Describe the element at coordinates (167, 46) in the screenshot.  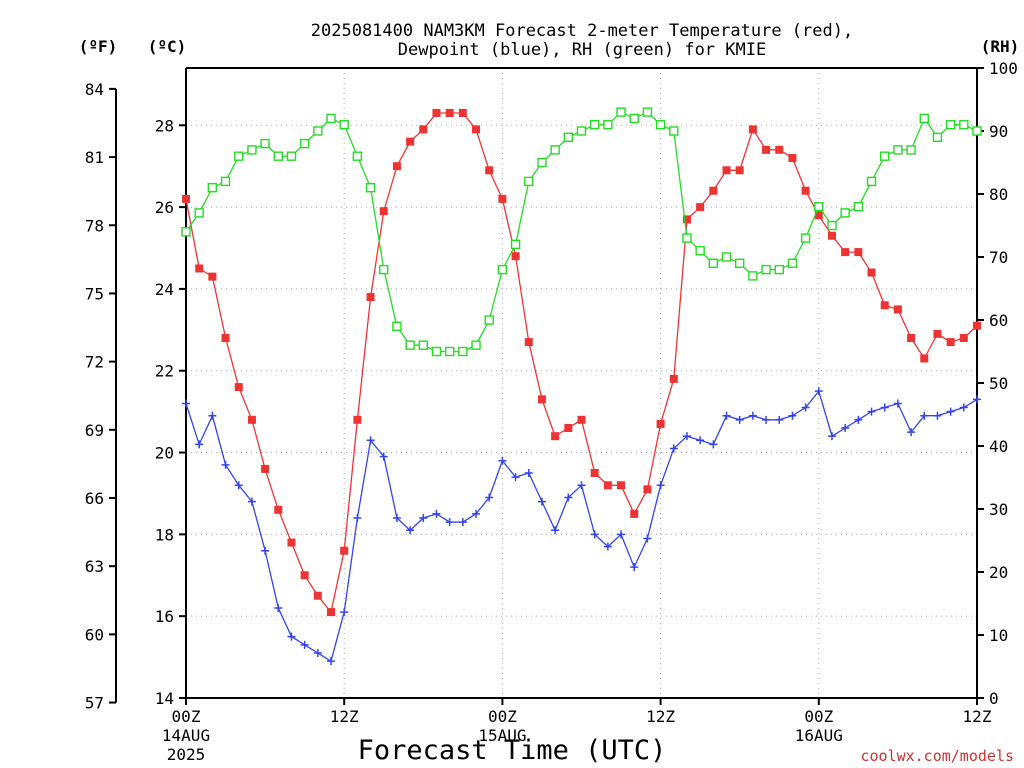
I see `celsius-unit-label: (ºC)` at that location.